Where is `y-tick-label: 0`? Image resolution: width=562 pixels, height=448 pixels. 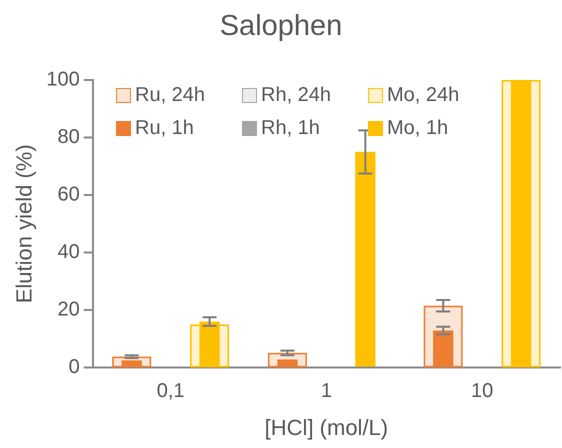
y-tick-label: 0 is located at coordinates (74, 367).